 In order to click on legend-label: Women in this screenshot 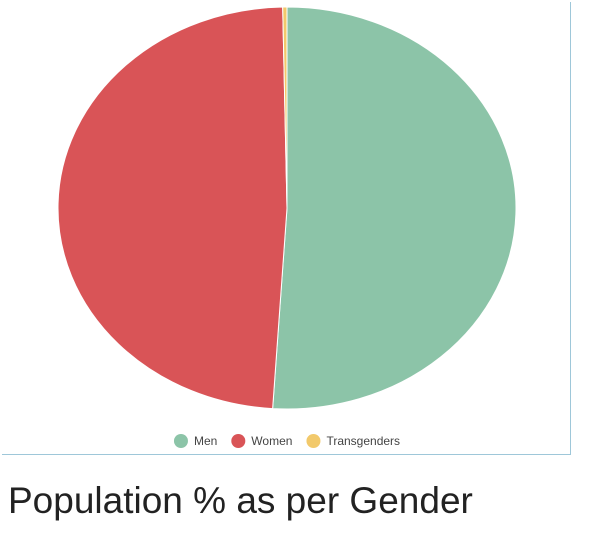, I will do `click(271, 441)`.